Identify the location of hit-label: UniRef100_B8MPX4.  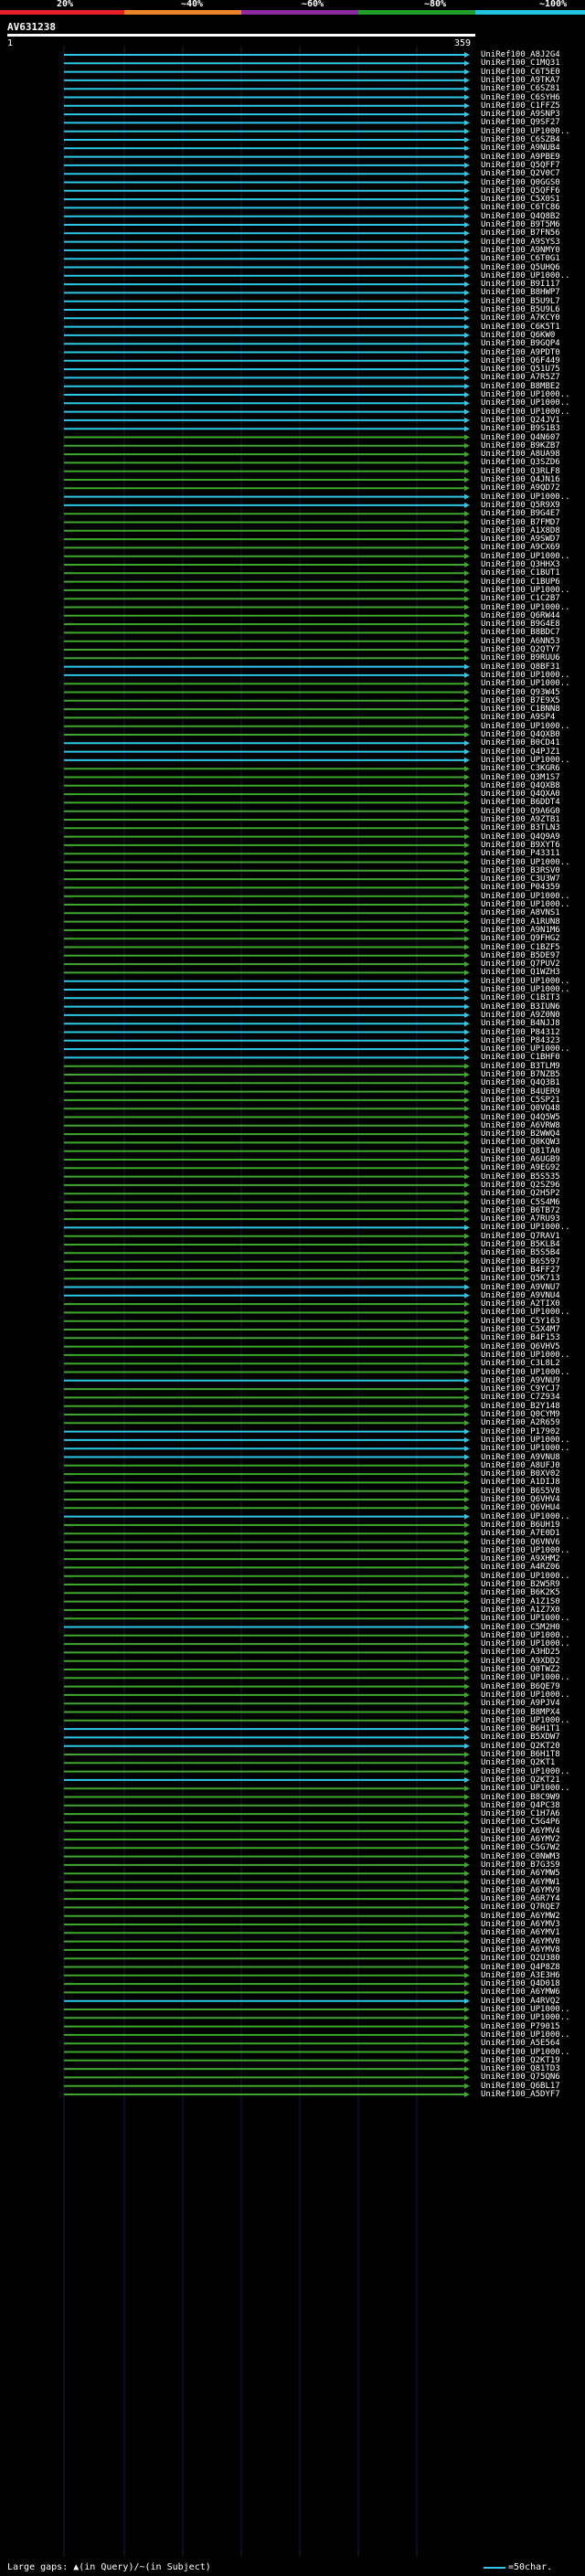
(520, 1712).